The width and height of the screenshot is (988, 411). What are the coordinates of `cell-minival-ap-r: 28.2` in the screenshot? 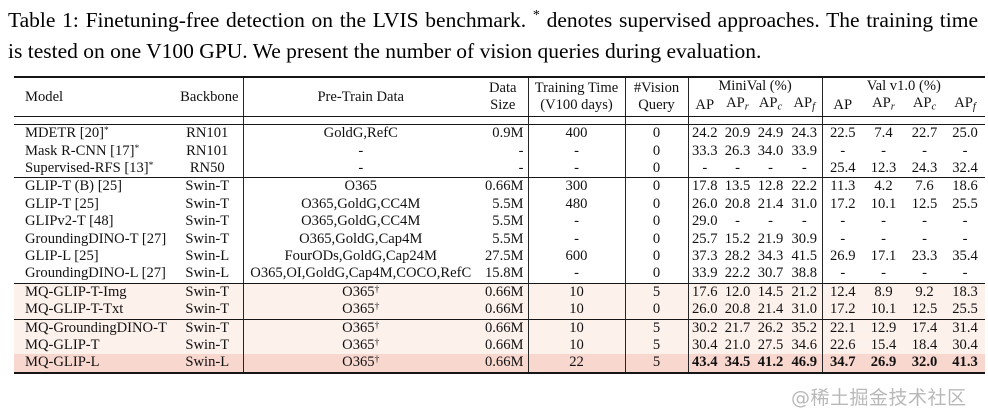 It's located at (737, 255).